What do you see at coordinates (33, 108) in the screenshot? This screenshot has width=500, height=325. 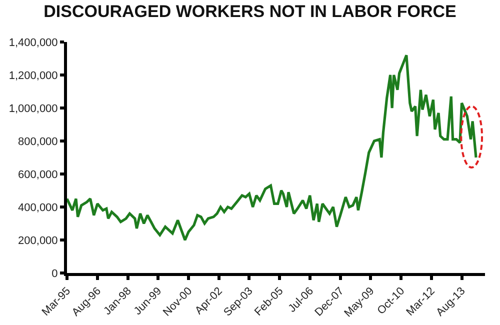 I see `y-tick-label: 1,000,000` at bounding box center [33, 108].